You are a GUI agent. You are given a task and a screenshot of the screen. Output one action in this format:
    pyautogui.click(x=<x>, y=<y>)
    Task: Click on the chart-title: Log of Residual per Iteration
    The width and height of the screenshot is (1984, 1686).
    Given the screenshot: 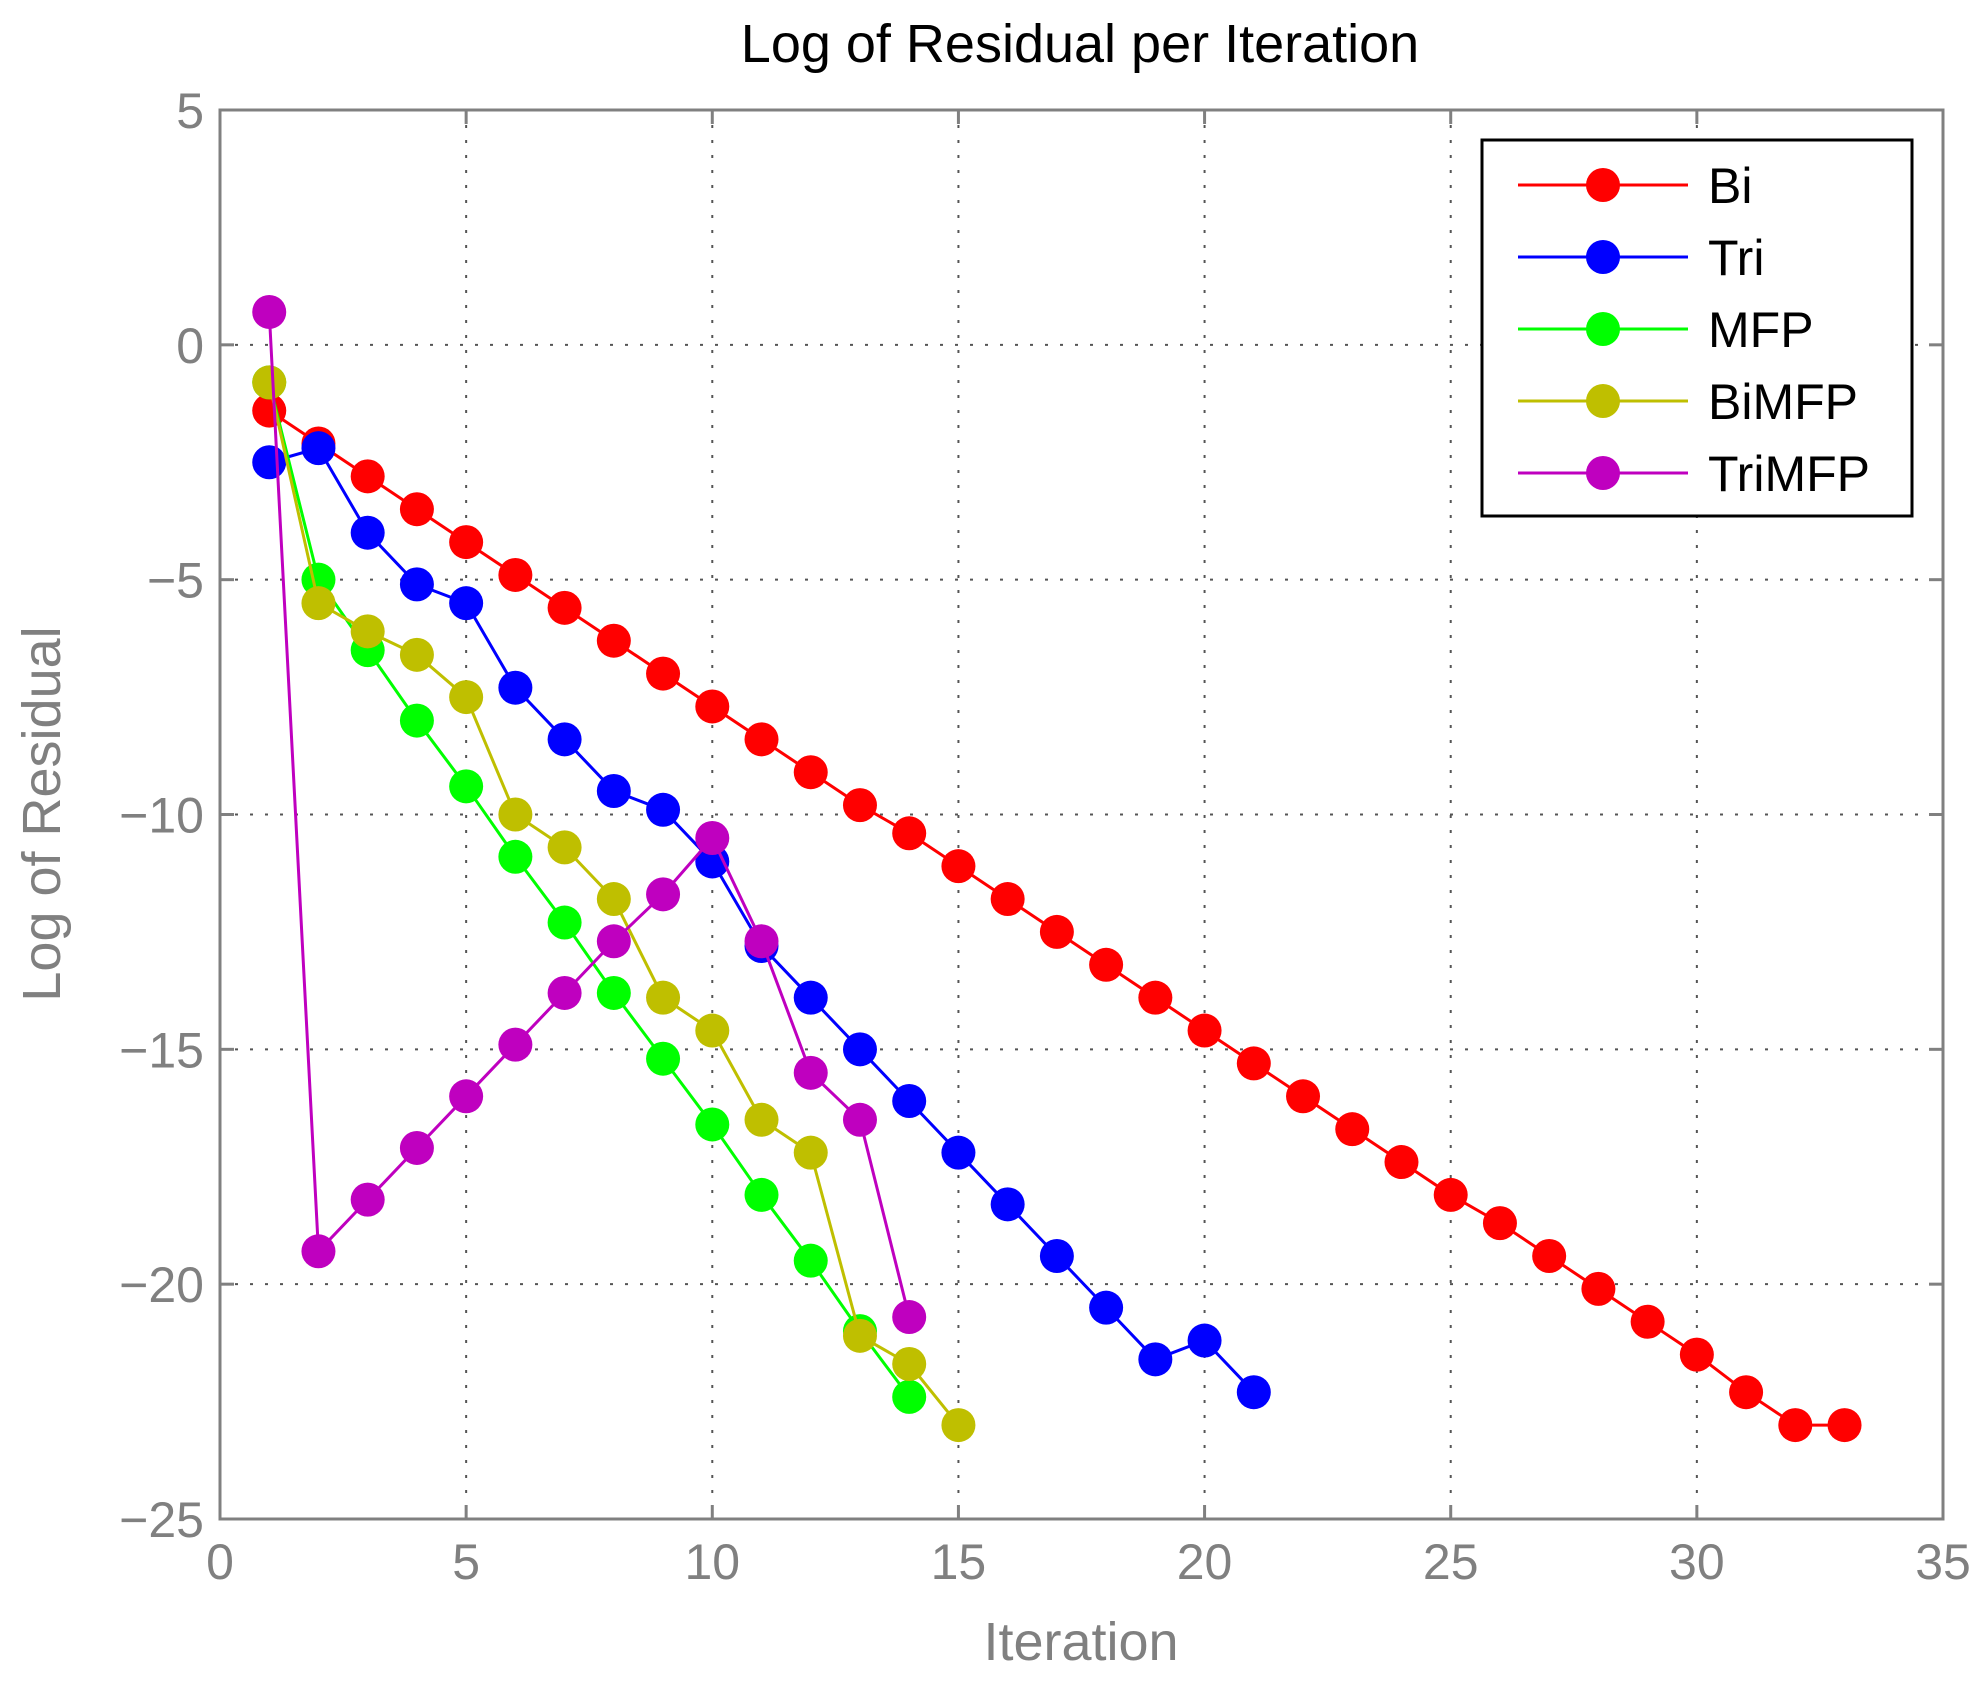 What is the action you would take?
    pyautogui.click(x=1080, y=44)
    